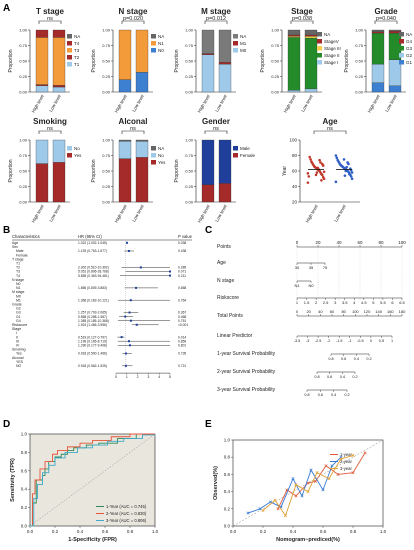 The image size is (414, 550). Describe the element at coordinates (92, 480) in the screenshot. I see `series-line` at that location.